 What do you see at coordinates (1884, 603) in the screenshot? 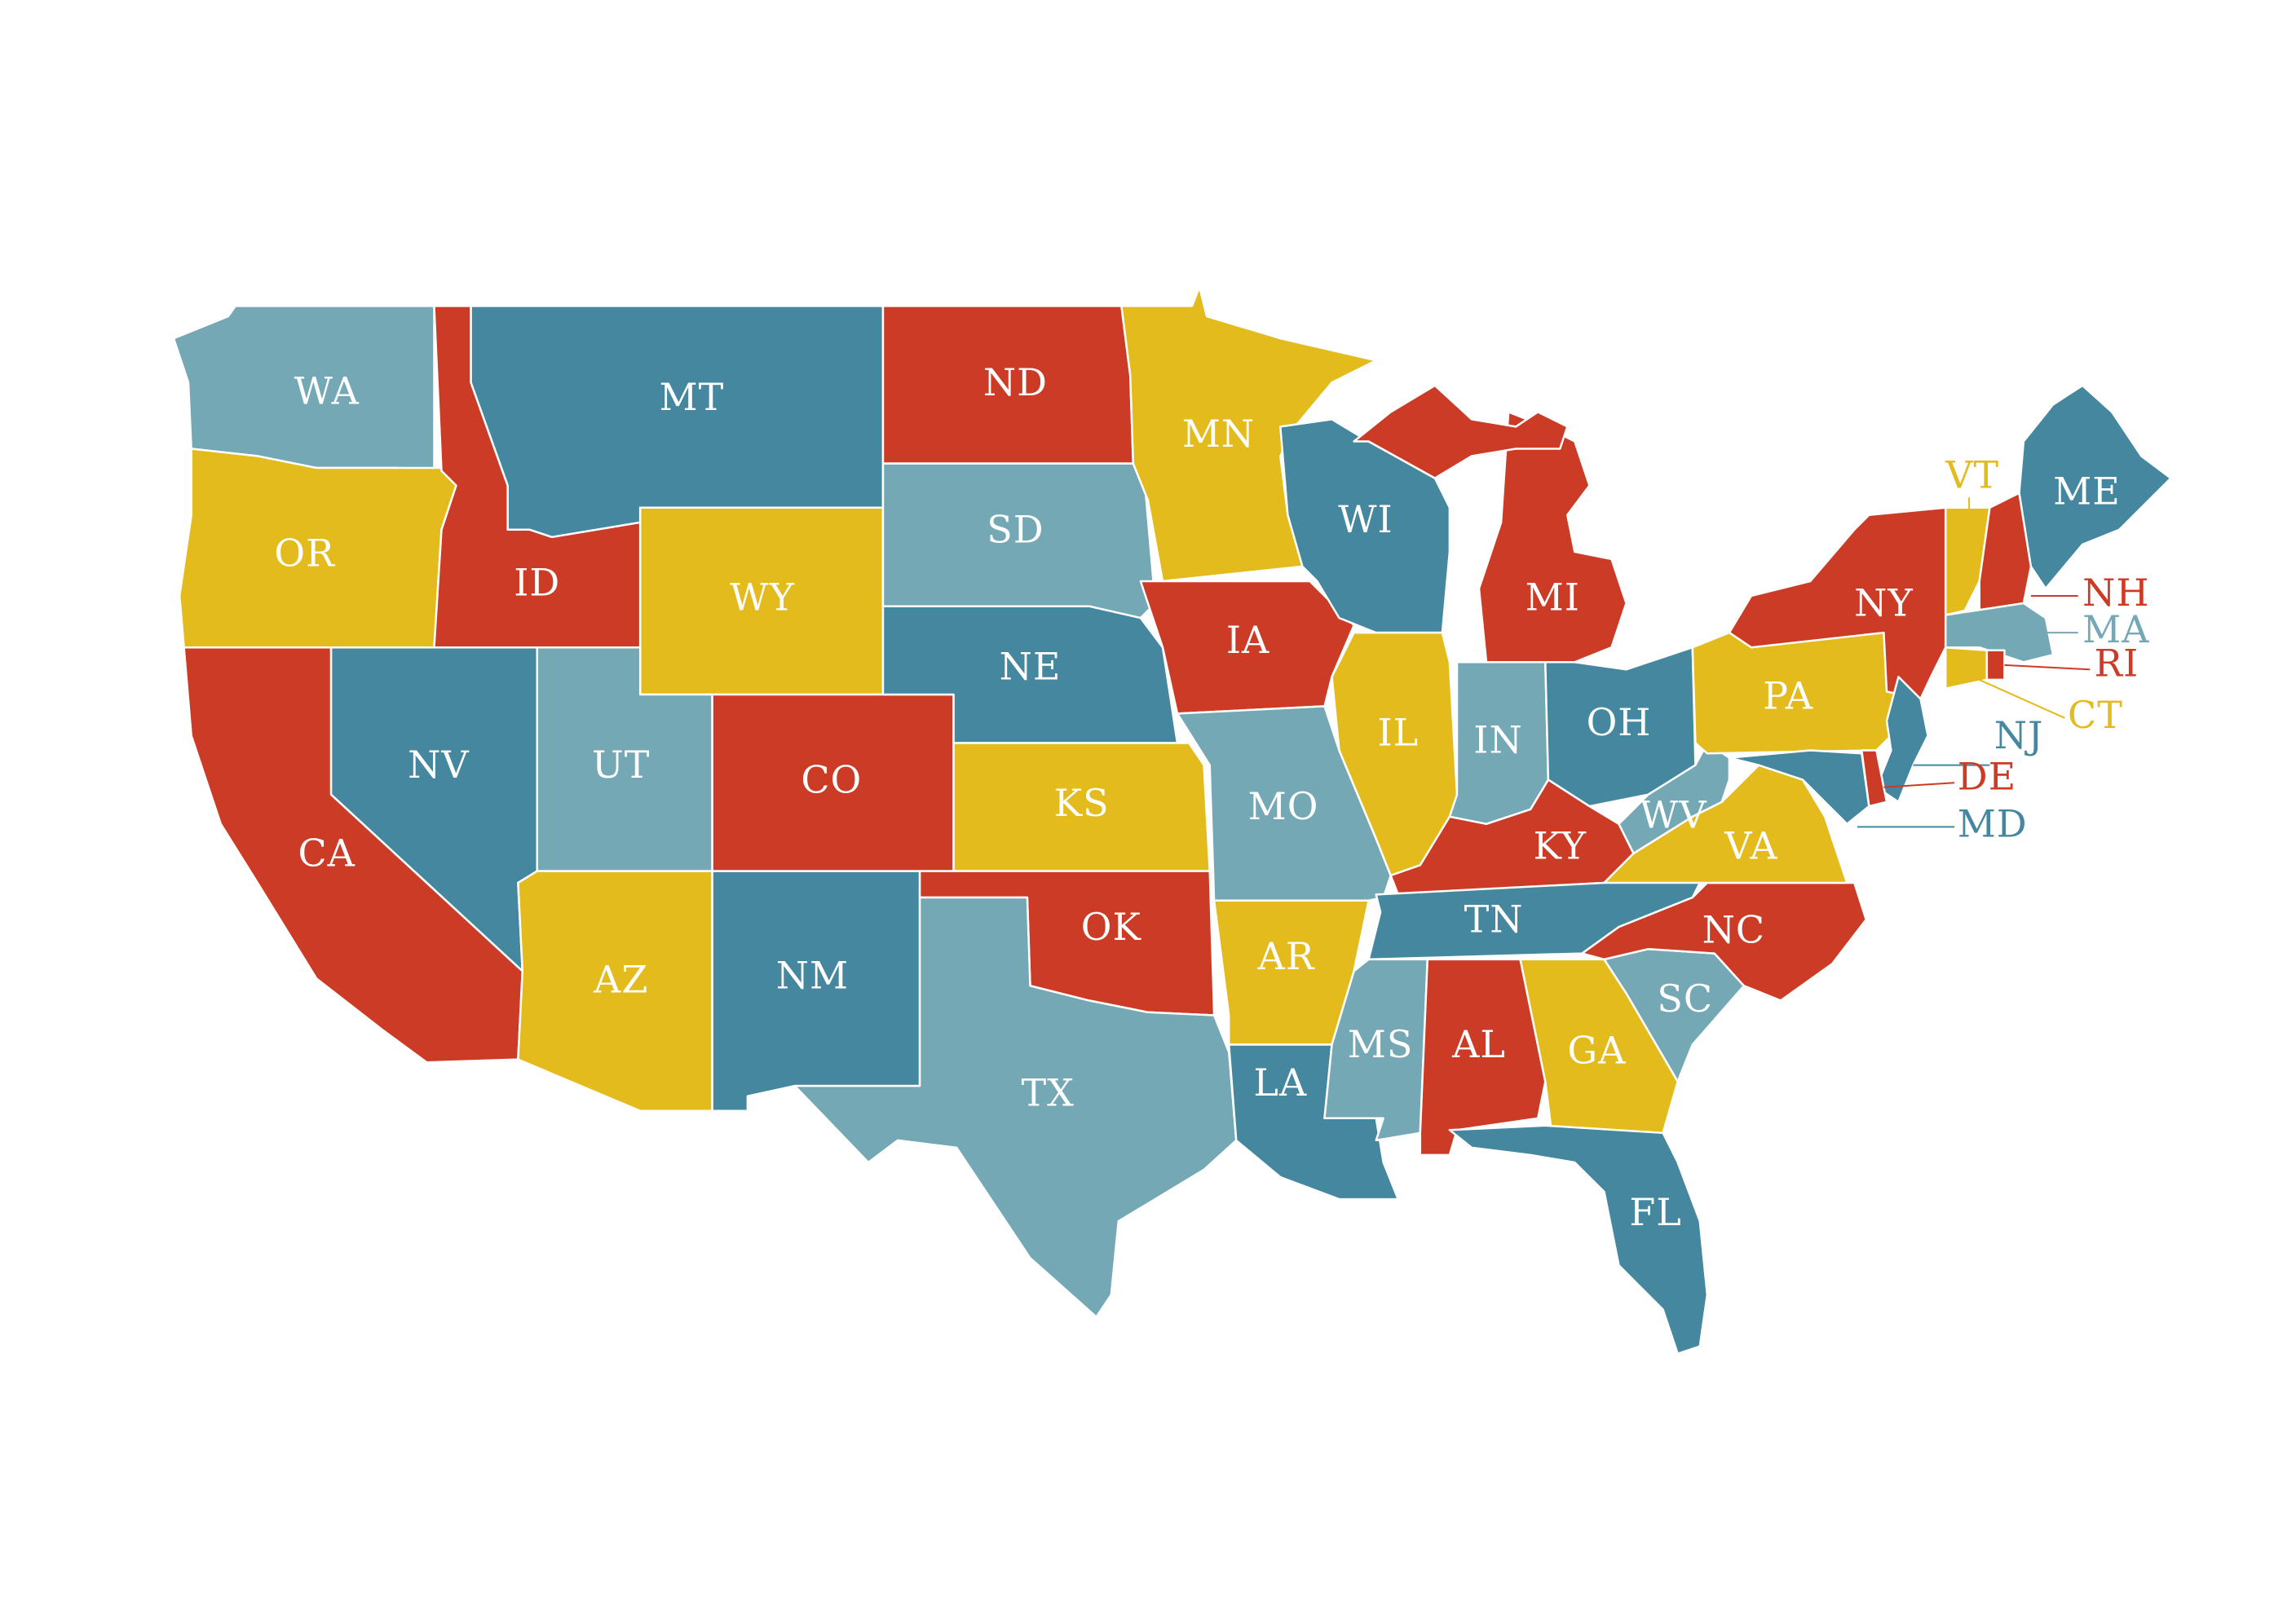
I see `state-label-ny: NY` at bounding box center [1884, 603].